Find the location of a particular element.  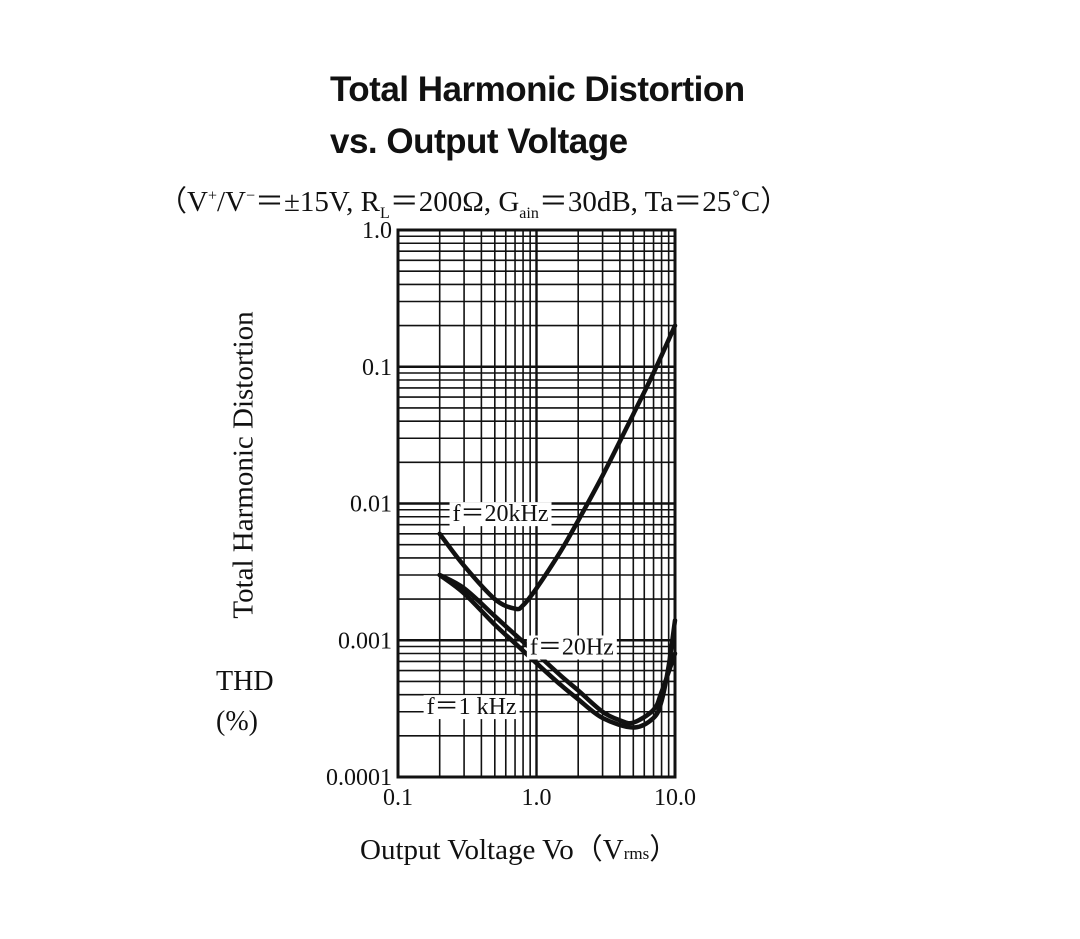

curve-labels: f＝20kHz f＝20Hz f＝1 kHz is located at coordinates (520, 610).